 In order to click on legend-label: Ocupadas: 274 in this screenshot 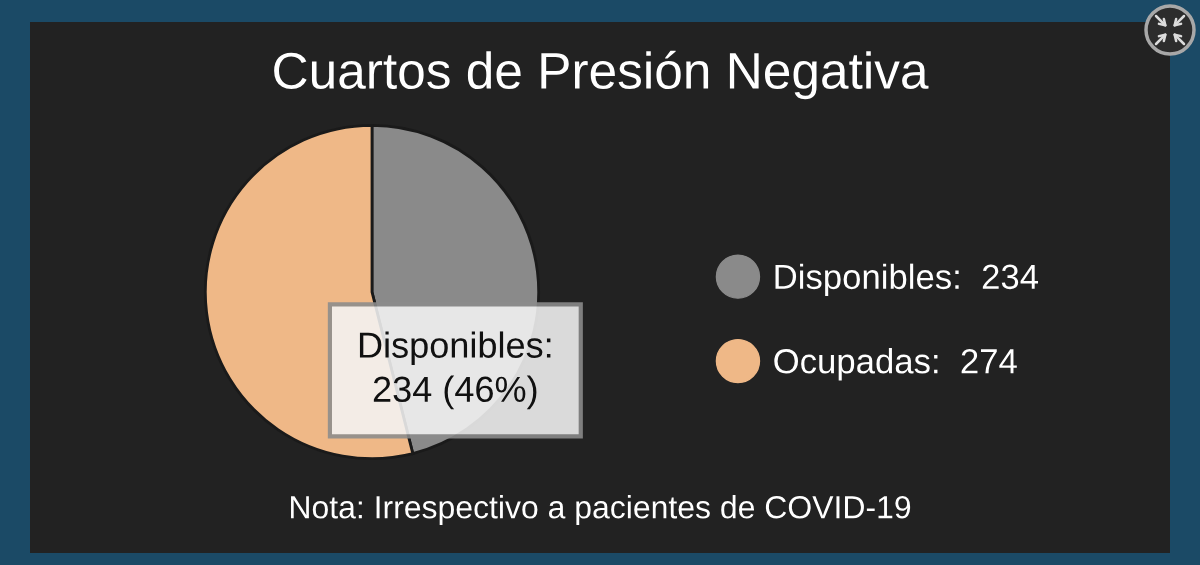, I will do `click(895, 364)`.